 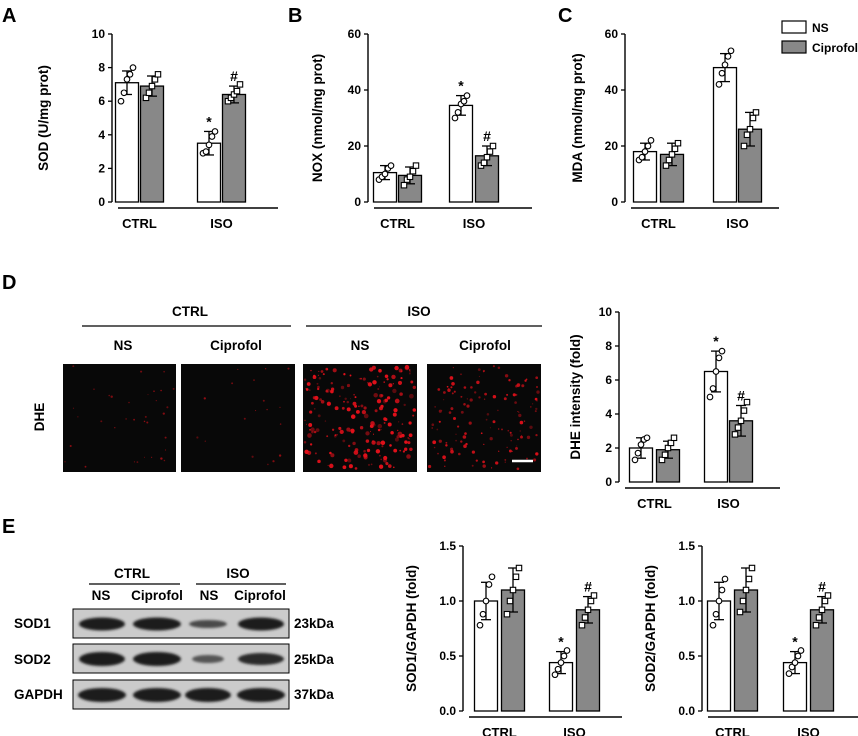 What do you see at coordinates (355, 146) in the screenshot?
I see `y-tick-label: 20` at bounding box center [355, 146].